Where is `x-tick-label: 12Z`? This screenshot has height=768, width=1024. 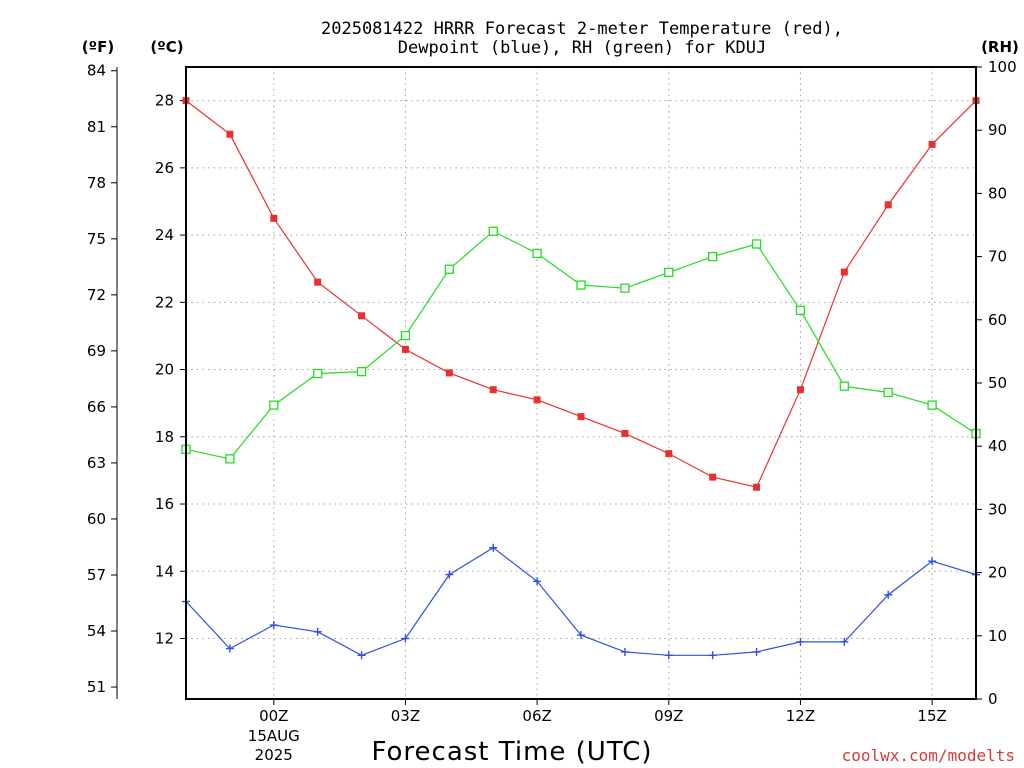
x-tick-label: 12Z is located at coordinates (800, 716).